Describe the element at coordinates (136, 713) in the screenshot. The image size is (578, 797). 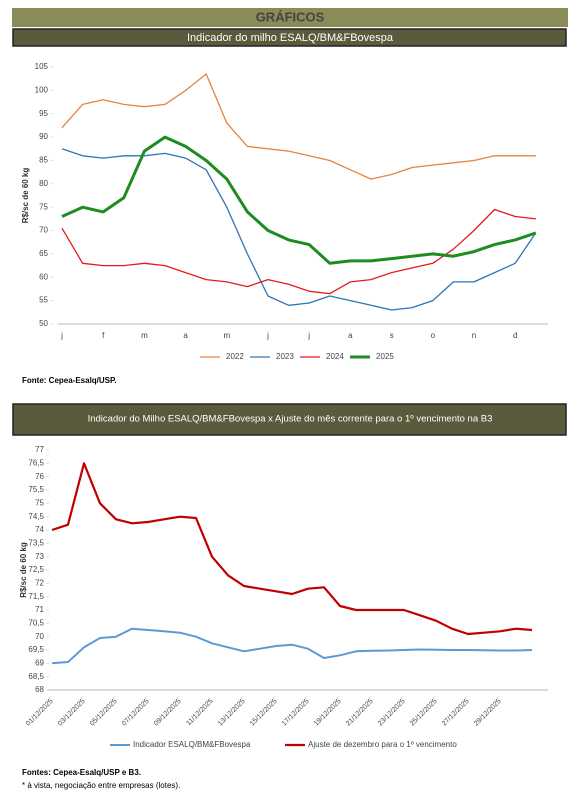
I see `x-tick-label: 07/12/2025` at that location.